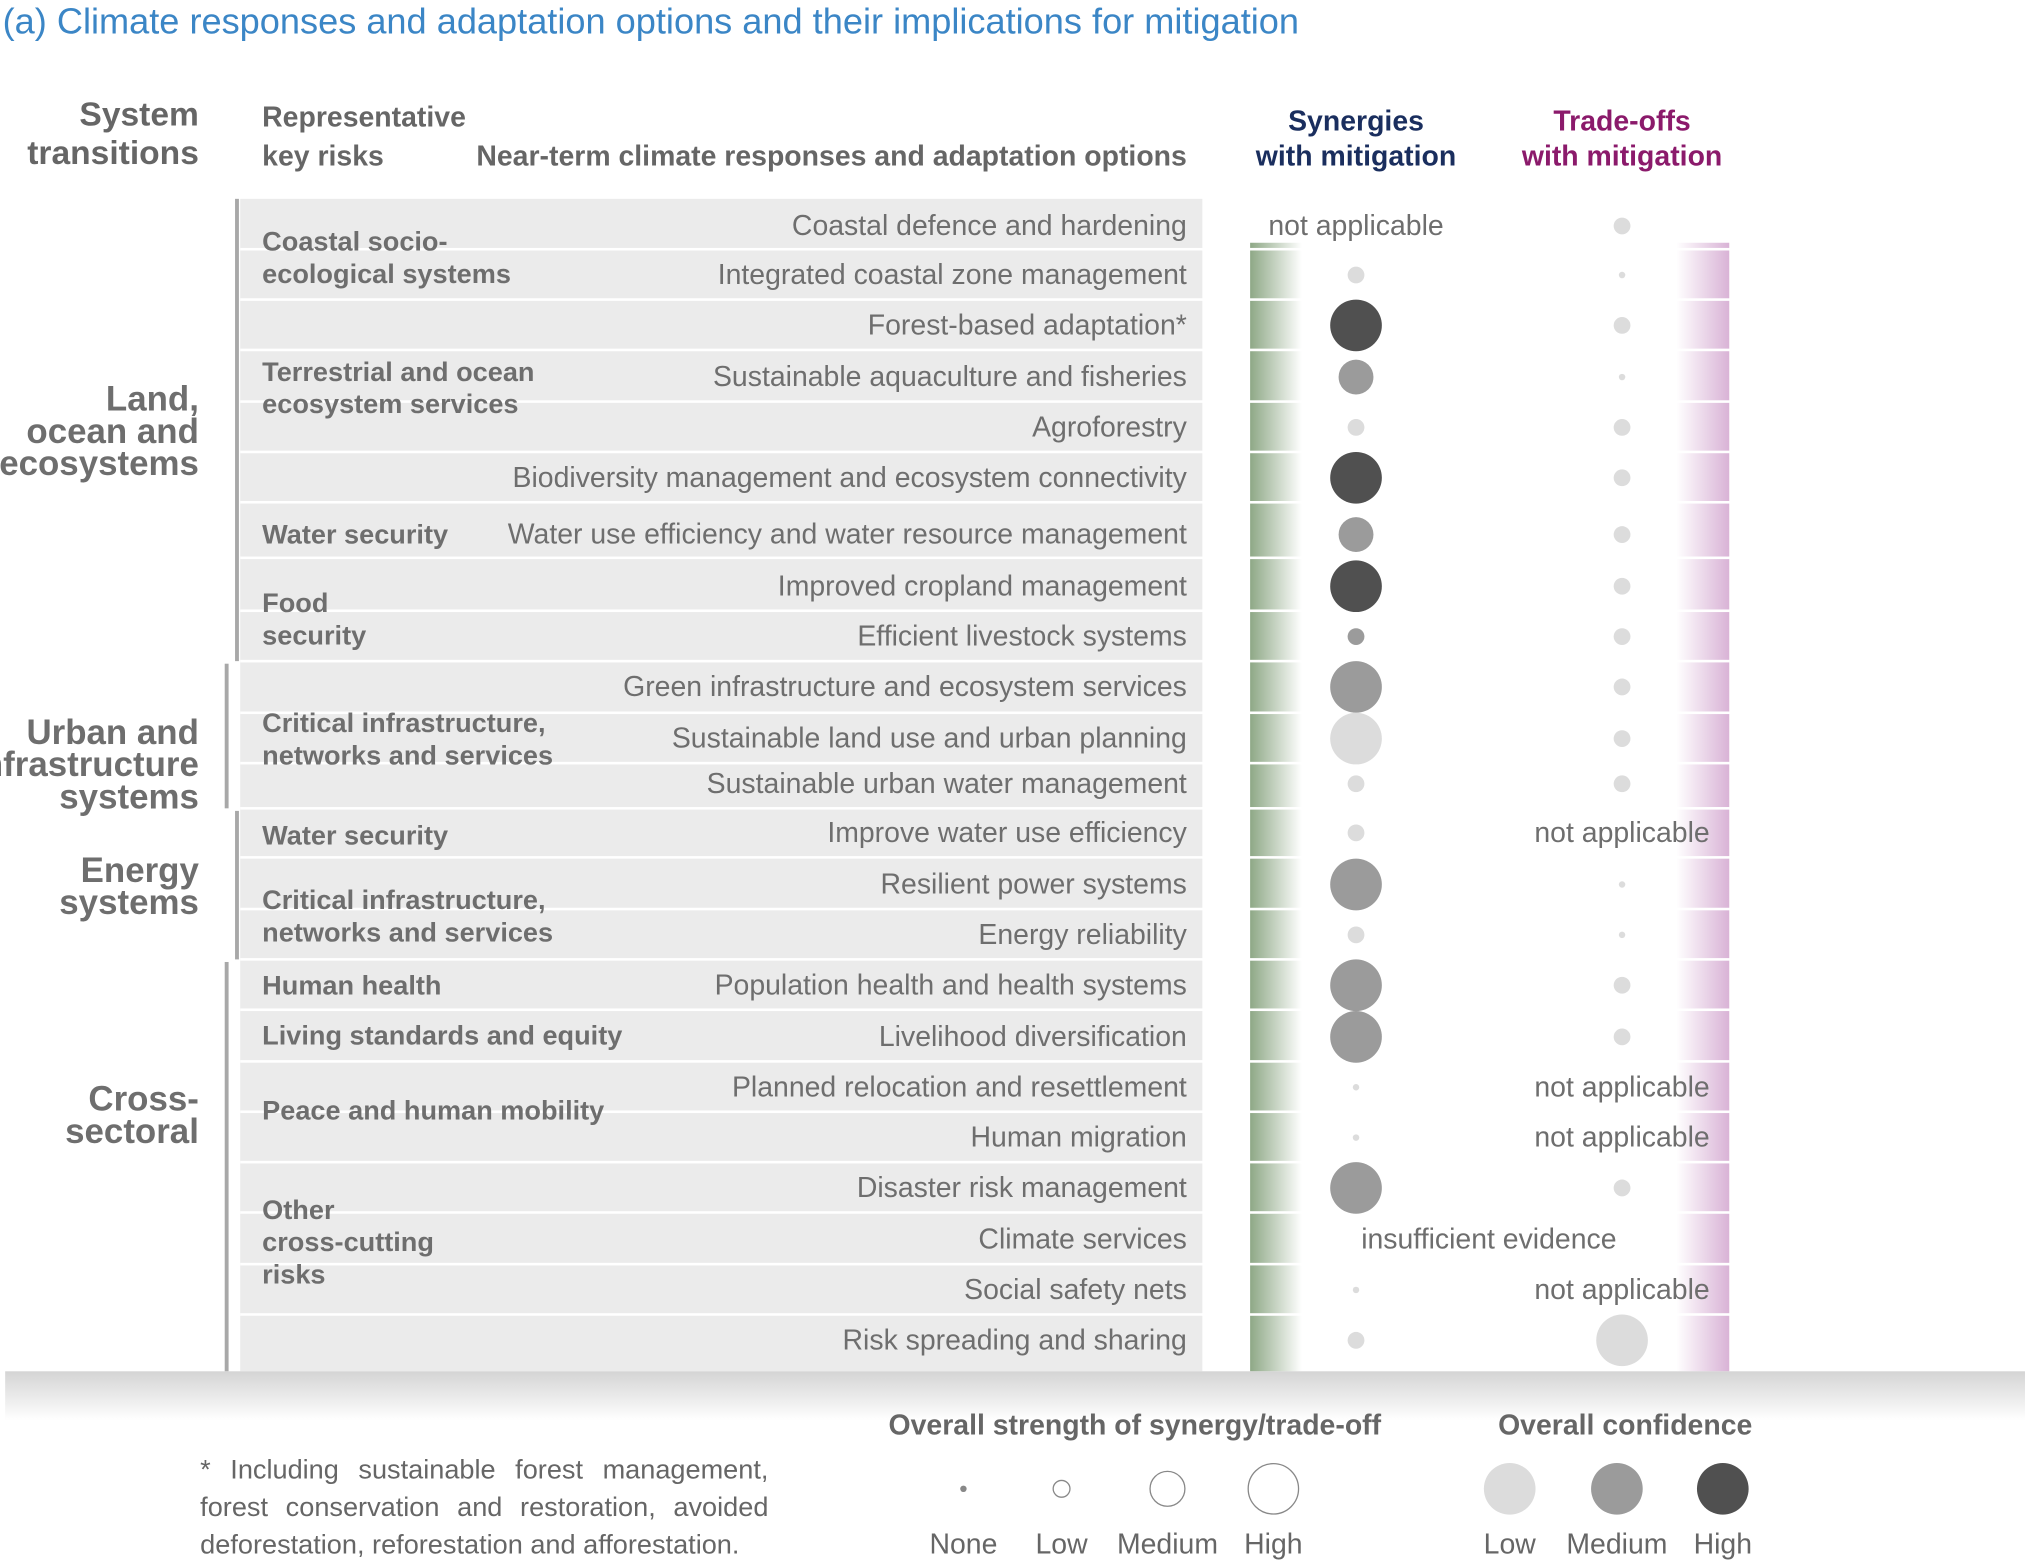 This screenshot has height=1565, width=2025. What do you see at coordinates (963, 1543) in the screenshot?
I see `legend-strength-none: None` at bounding box center [963, 1543].